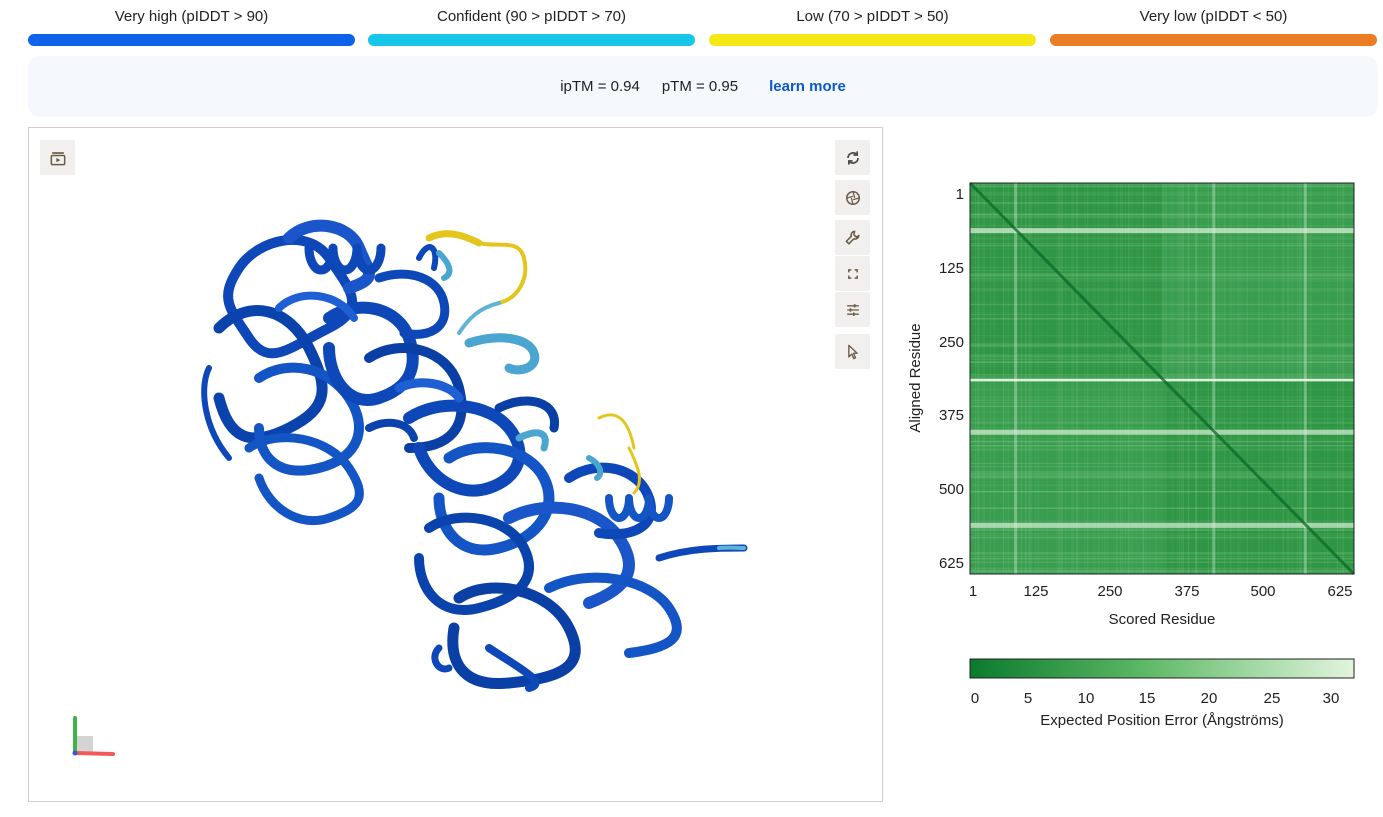 This screenshot has width=1383, height=817. Describe the element at coordinates (1162, 525) in the screenshot. I see `heatmap-bright-row` at that location.